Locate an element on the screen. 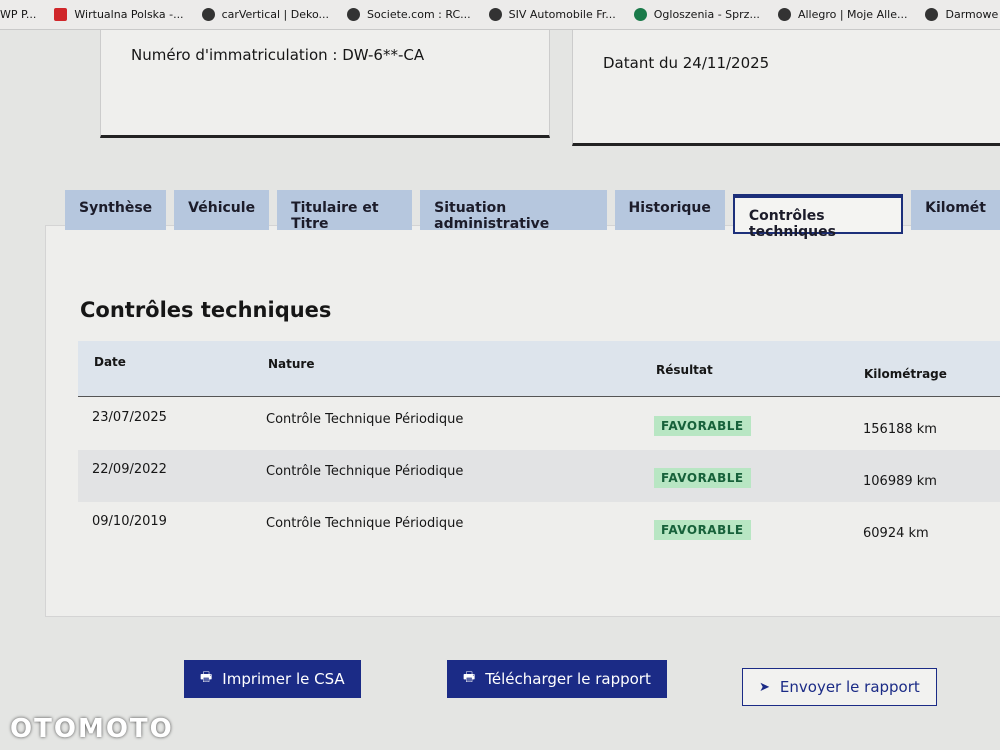 This screenshot has height=750, width=1000. download-report-button: 🖶 Télécharger le rapport is located at coordinates (557, 679).